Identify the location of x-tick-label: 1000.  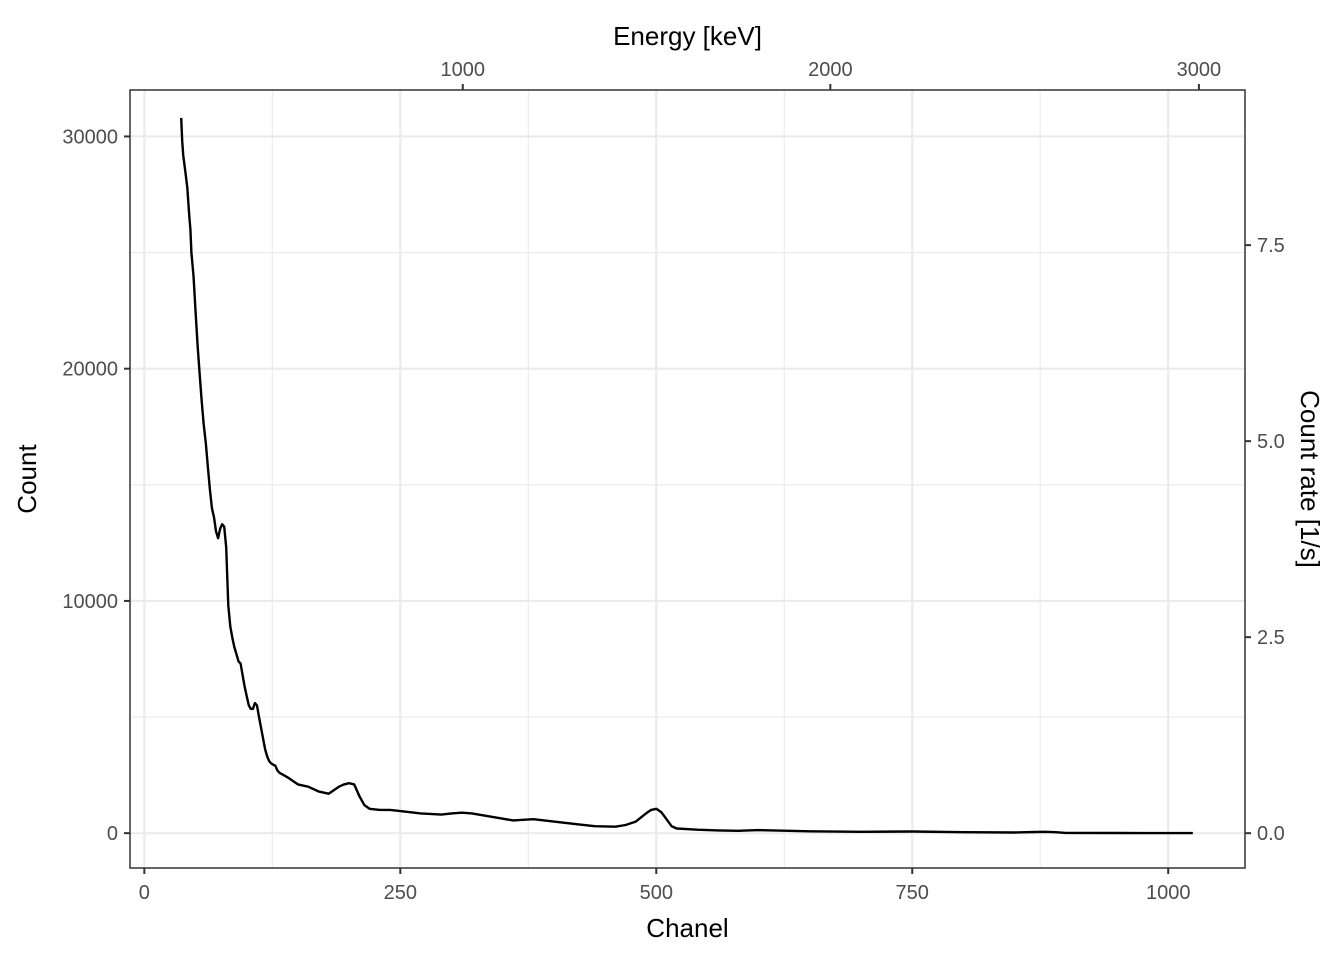
(1168, 893).